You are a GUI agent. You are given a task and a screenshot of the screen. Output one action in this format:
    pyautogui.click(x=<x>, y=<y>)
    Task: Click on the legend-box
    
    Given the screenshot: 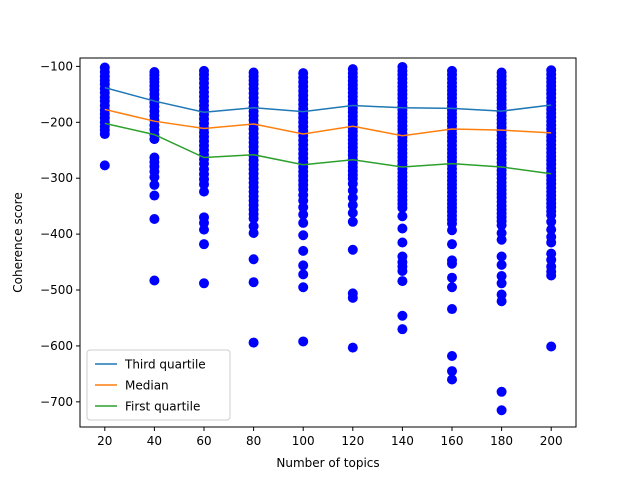 What is the action you would take?
    pyautogui.click(x=158, y=385)
    